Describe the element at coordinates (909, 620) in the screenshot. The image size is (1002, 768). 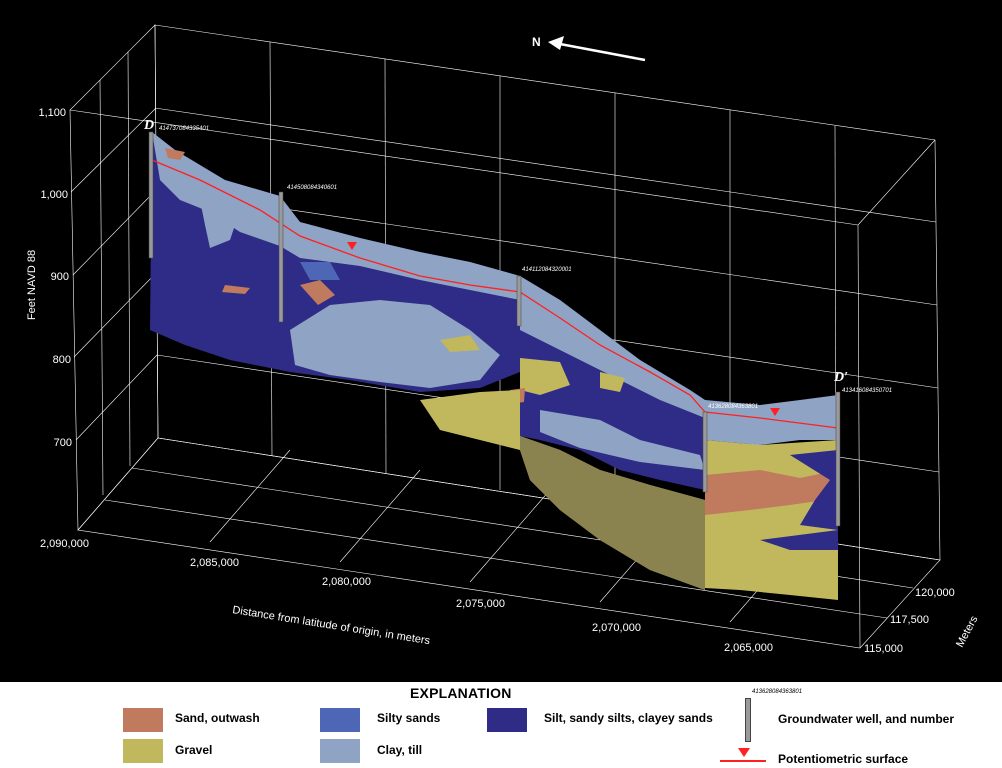
I see `y-tick: 117,500` at that location.